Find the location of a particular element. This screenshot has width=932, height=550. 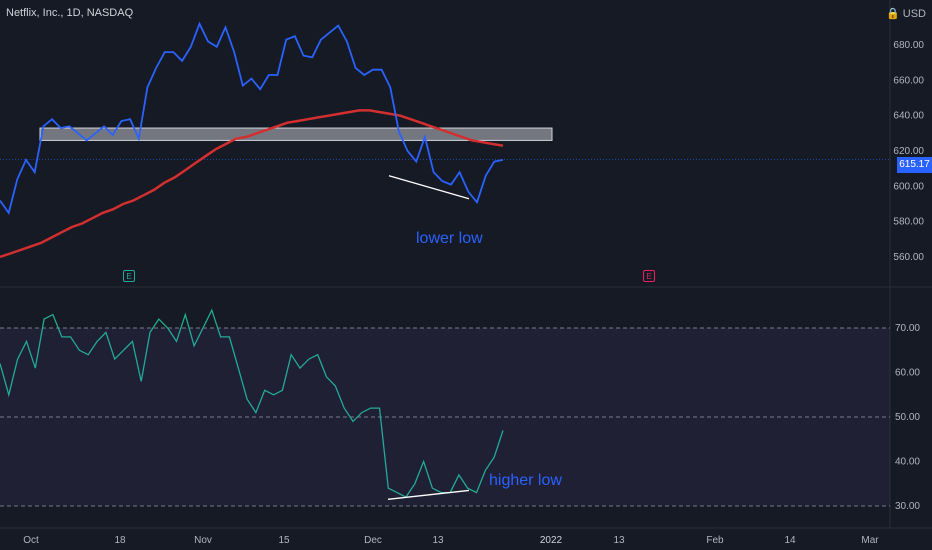

price-tick-label: 600.00 is located at coordinates (908, 186).